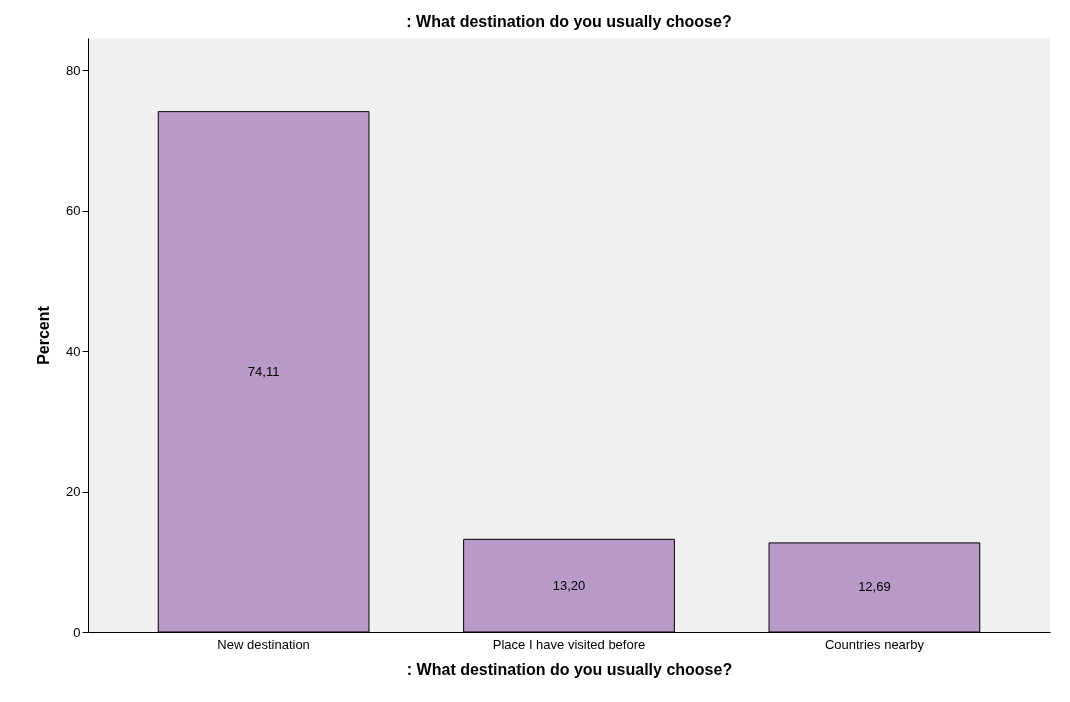 This screenshot has height=702, width=1070. I want to click on x-tick-label: Countries nearby, so click(874, 644).